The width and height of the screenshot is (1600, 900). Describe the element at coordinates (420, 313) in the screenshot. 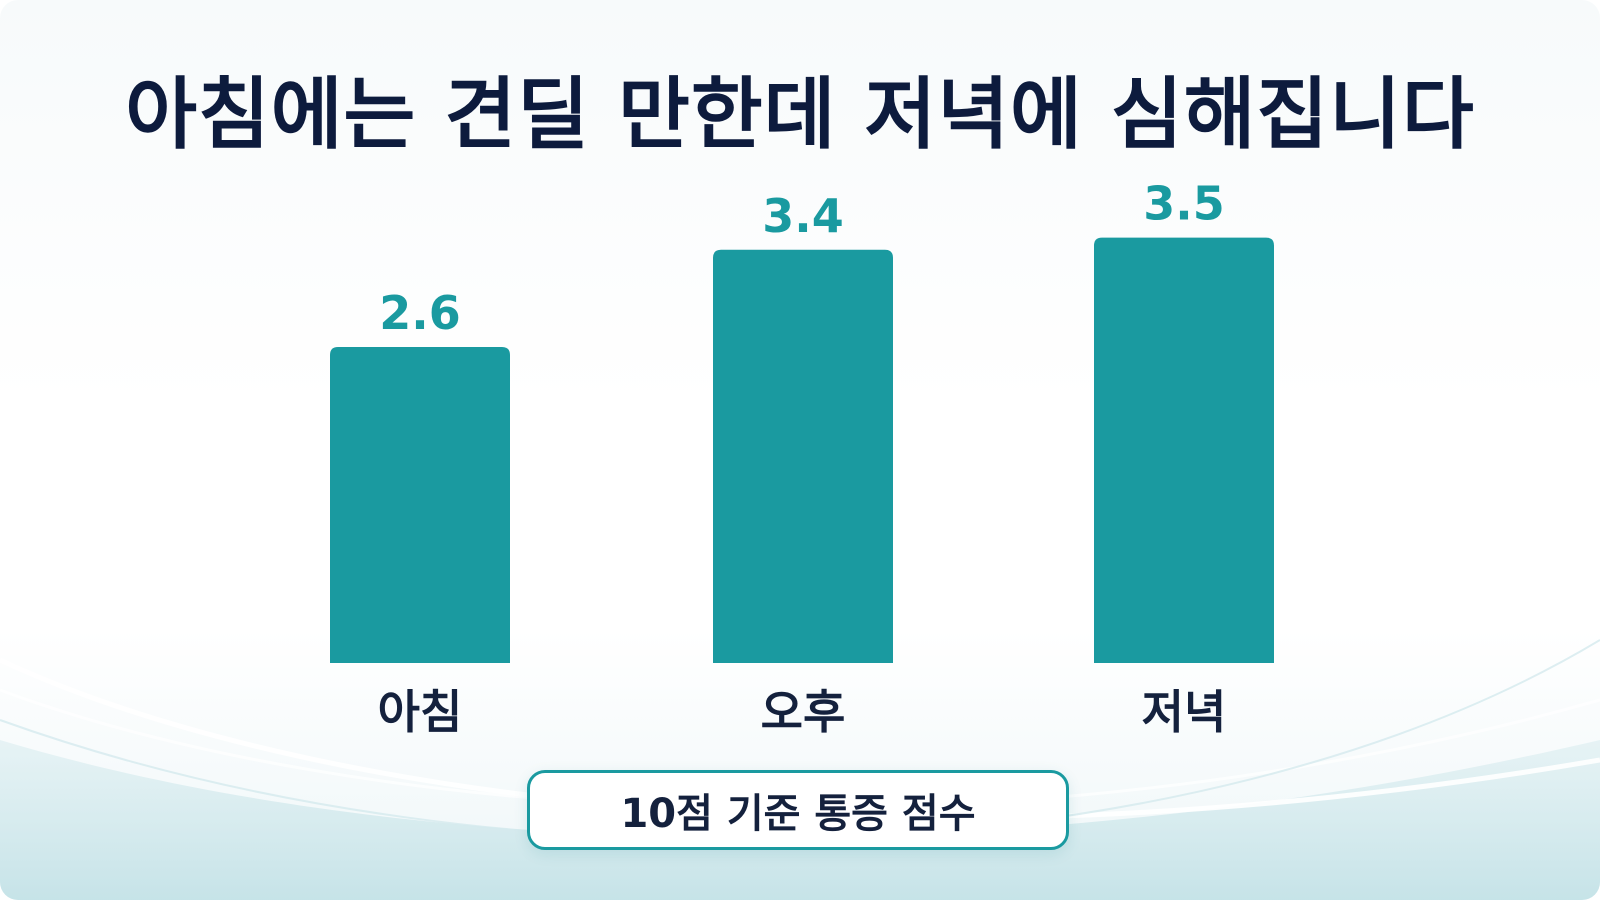

I see `bar-value-label: 2.6` at that location.